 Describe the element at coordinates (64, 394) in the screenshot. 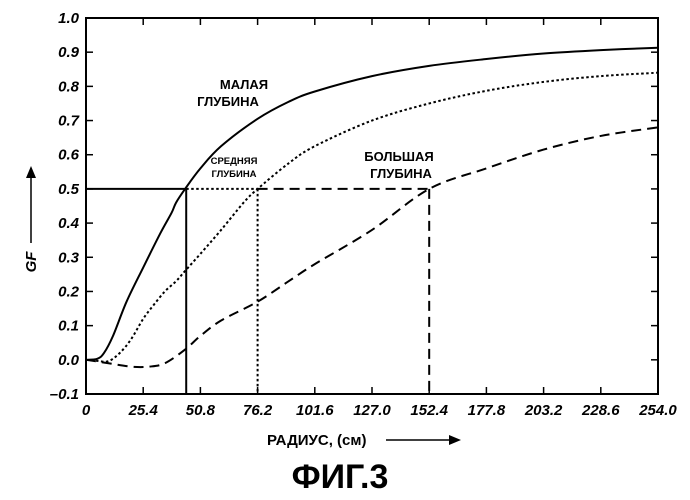

I see `y-tick-label: –0.1` at that location.